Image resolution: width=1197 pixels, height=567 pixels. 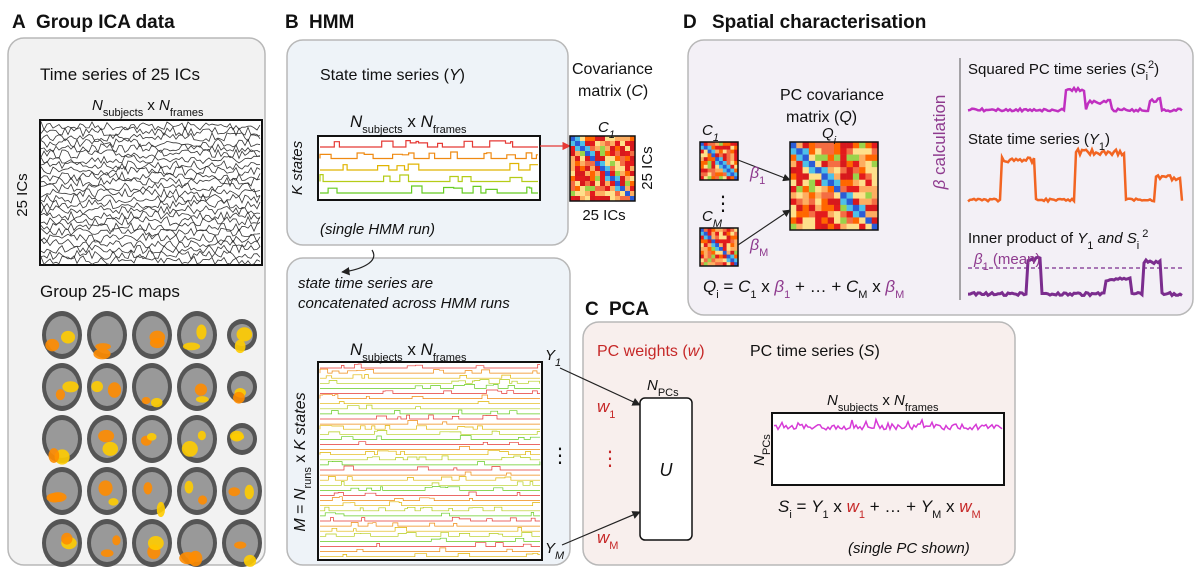 I want to click on text-part: Q, so click(x=828, y=133).